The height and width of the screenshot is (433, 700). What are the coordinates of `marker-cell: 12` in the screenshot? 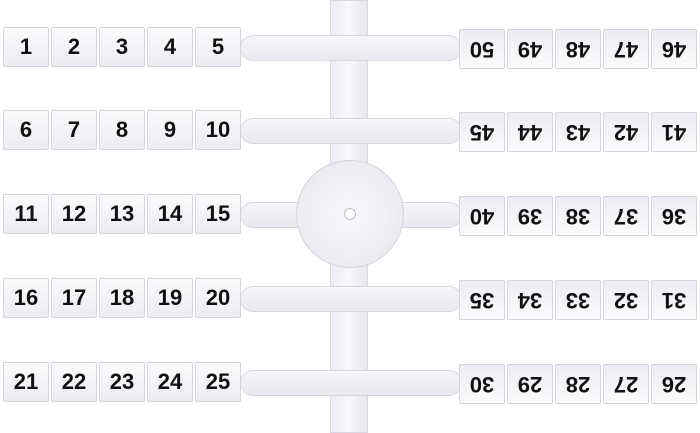 It's located at (74, 214).